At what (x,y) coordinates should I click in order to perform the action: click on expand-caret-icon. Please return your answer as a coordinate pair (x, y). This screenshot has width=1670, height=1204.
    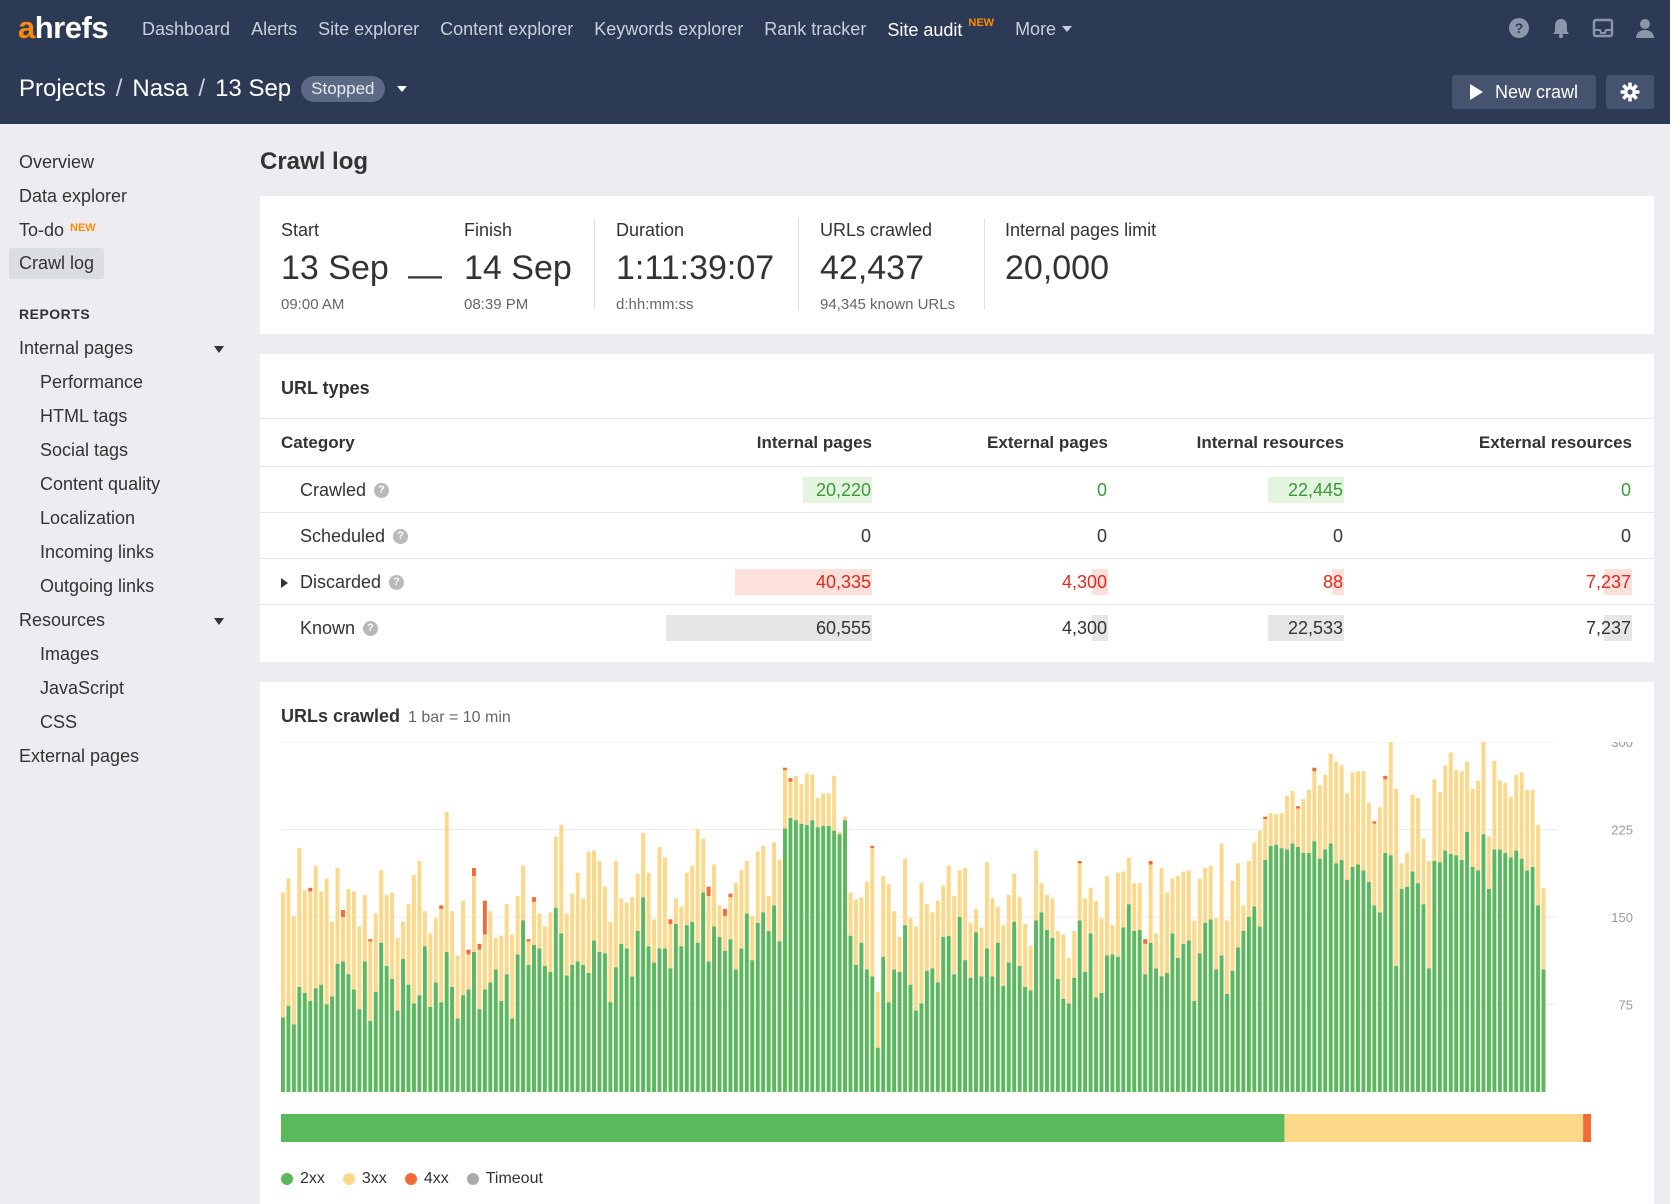
    Looking at the image, I should click on (284, 583).